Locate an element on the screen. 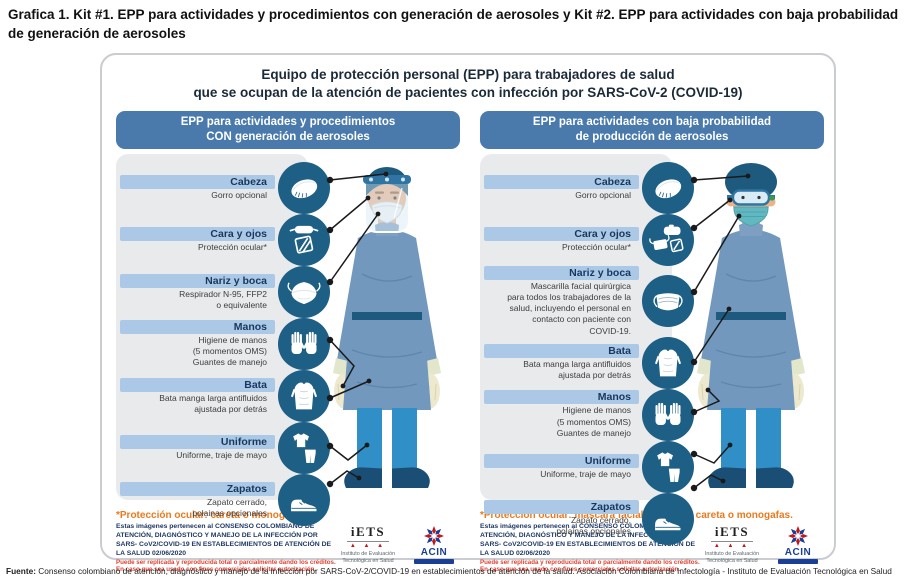 This screenshot has height=583, width=922. source-label: Fuente: is located at coordinates (21, 571).